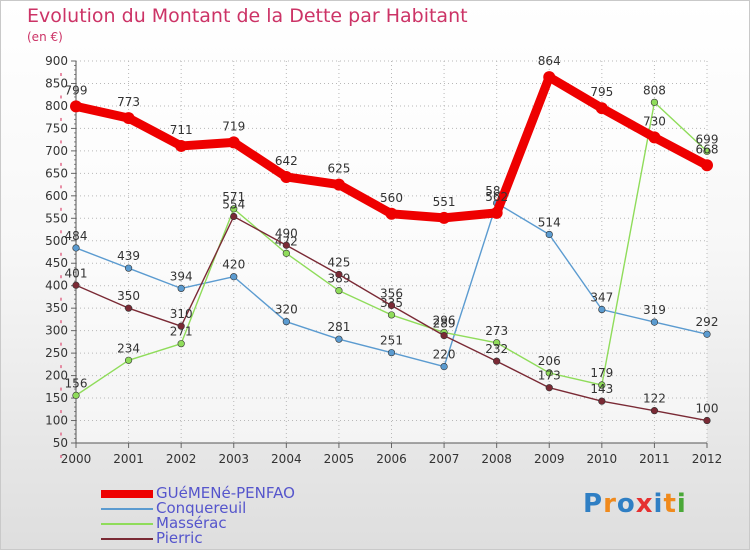 Image resolution: width=750 pixels, height=550 pixels. What do you see at coordinates (56, 83) in the screenshot?
I see `y-tick-label: 850` at bounding box center [56, 83].